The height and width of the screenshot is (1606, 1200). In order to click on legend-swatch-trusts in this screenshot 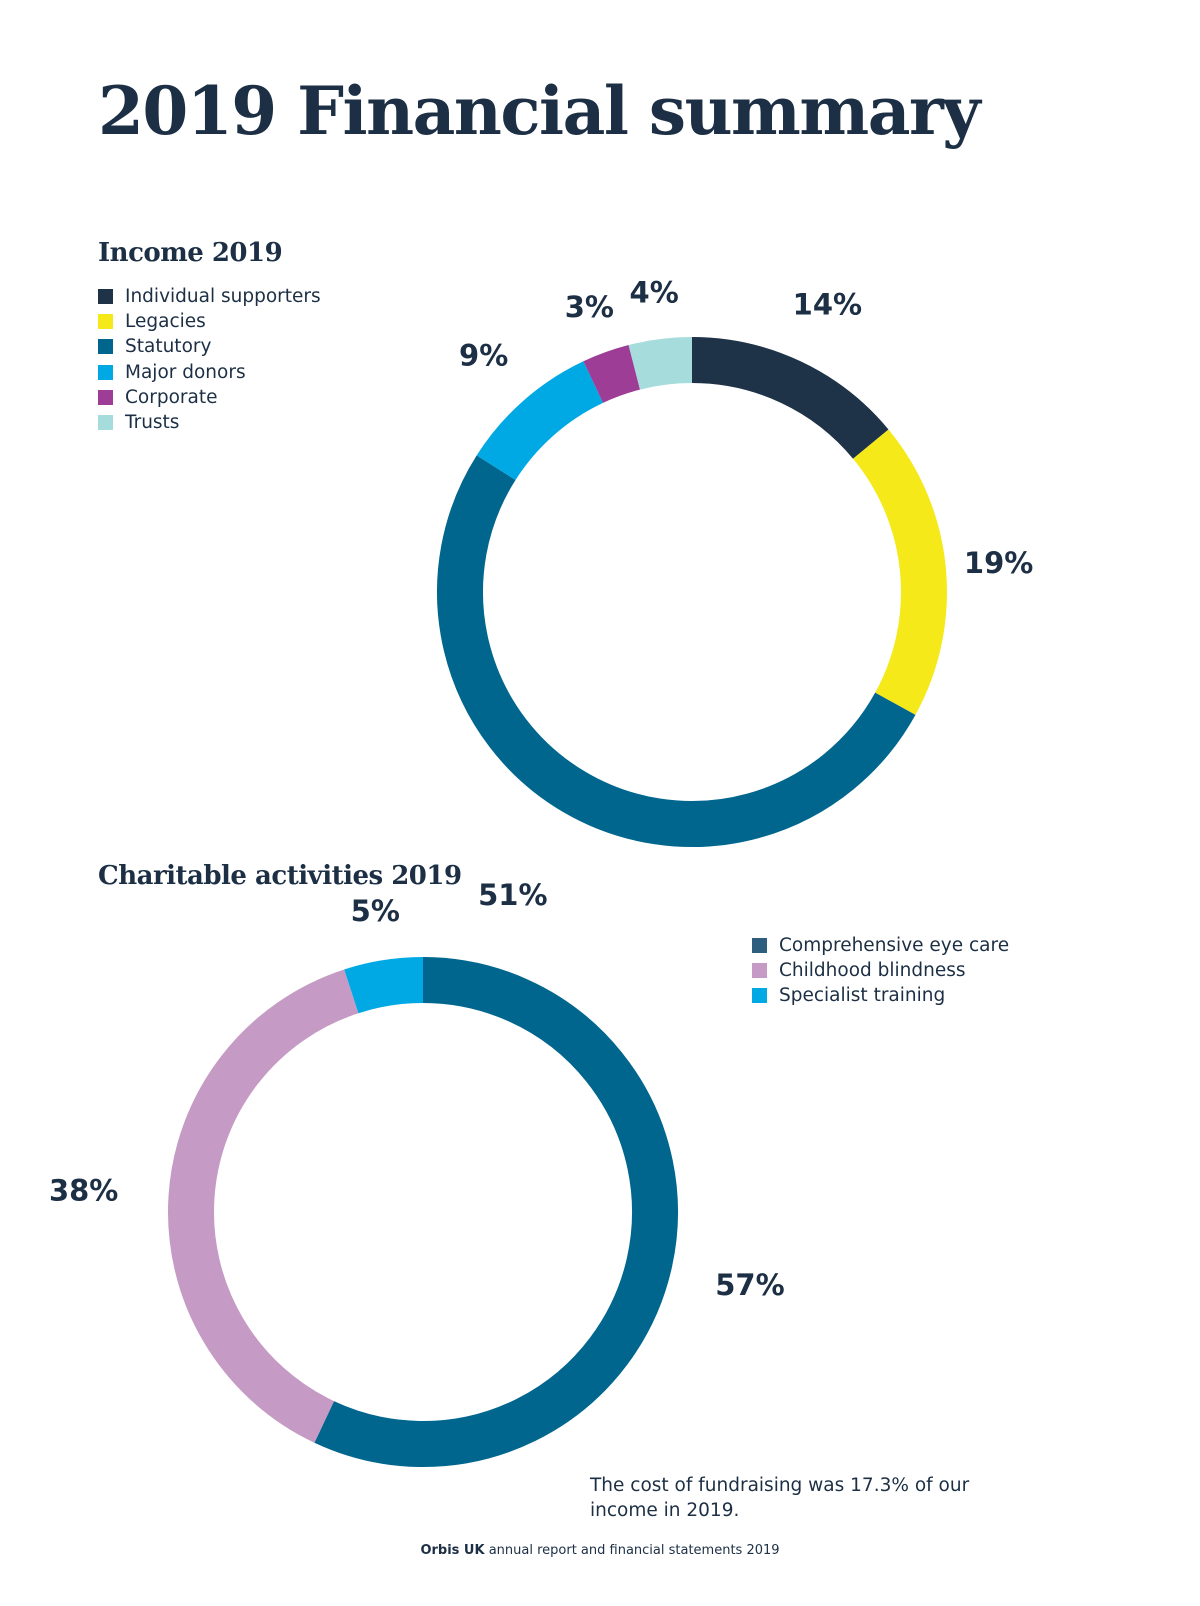, I will do `click(105, 423)`.